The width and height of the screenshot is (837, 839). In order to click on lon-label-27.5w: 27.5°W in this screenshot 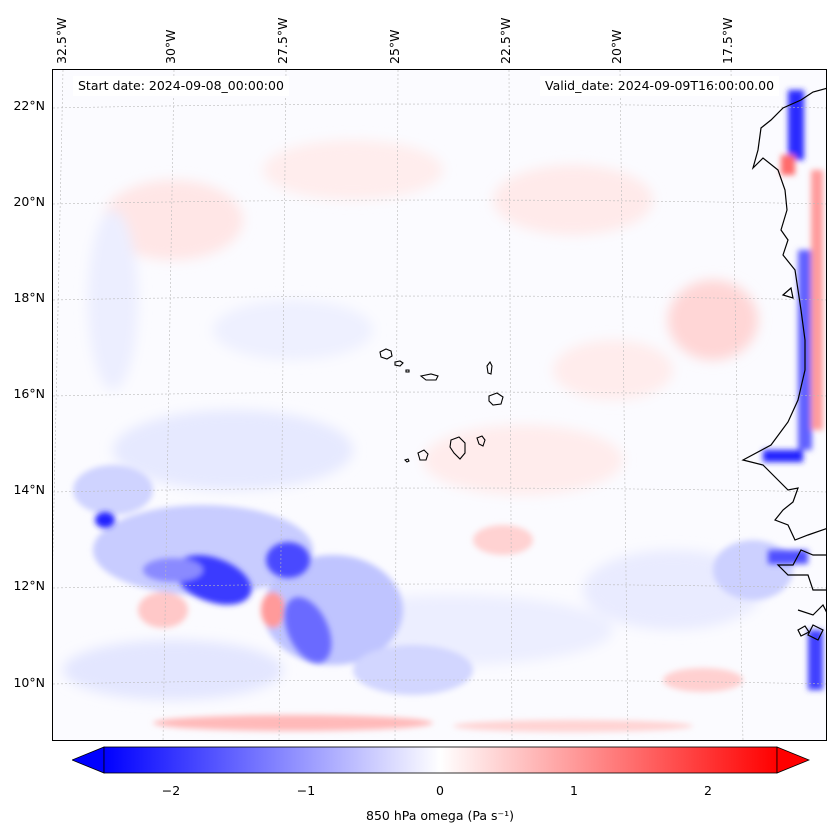, I will do `click(282, 40)`.